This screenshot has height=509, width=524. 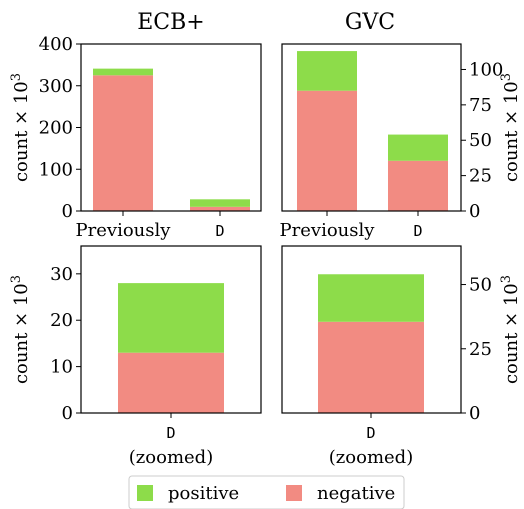 What do you see at coordinates (203, 493) in the screenshot?
I see `legend-label-positive: positive` at bounding box center [203, 493].